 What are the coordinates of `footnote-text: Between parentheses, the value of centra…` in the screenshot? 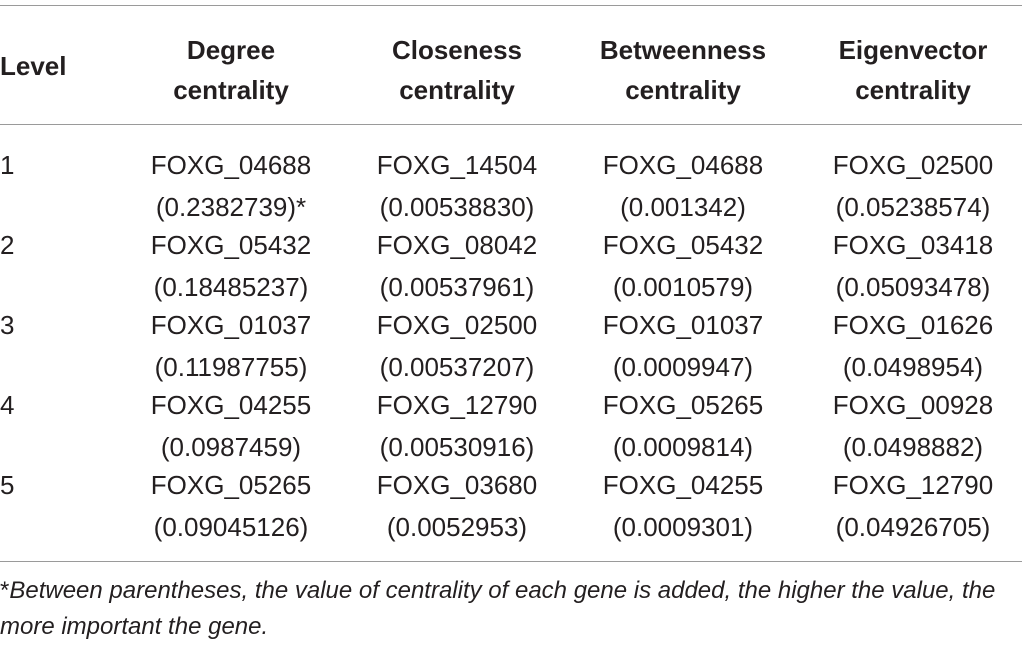 It's located at (498, 608).